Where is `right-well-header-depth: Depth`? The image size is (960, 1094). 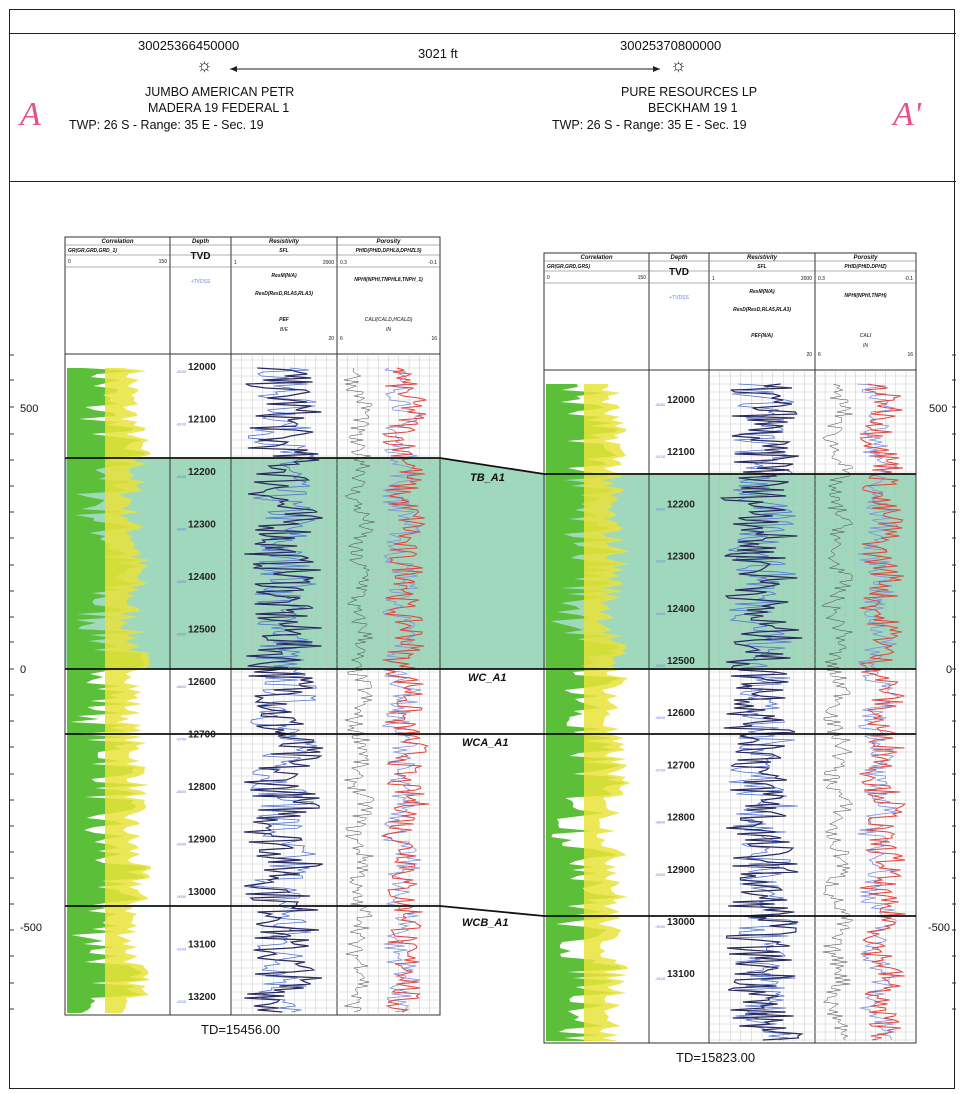
right-well-header-depth: Depth is located at coordinates (679, 258).